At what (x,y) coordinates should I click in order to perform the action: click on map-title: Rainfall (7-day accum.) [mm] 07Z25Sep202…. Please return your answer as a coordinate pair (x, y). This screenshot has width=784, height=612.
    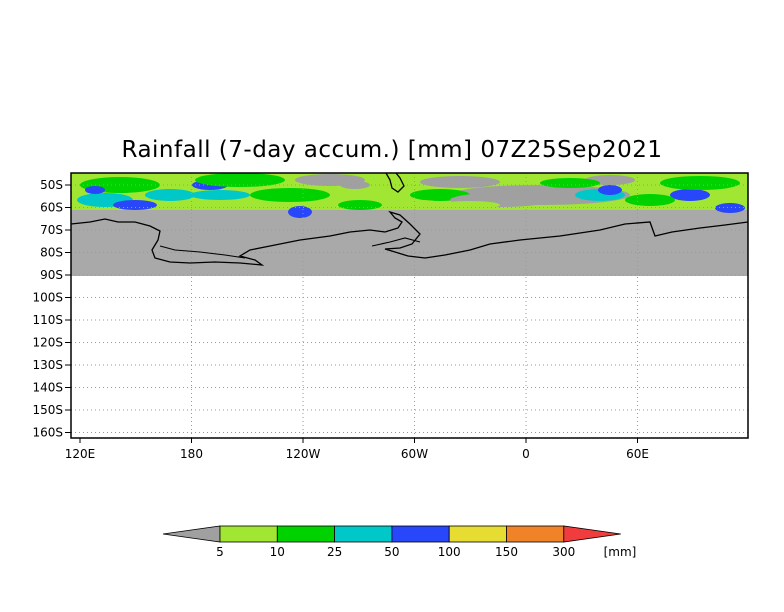
    Looking at the image, I should click on (392, 150).